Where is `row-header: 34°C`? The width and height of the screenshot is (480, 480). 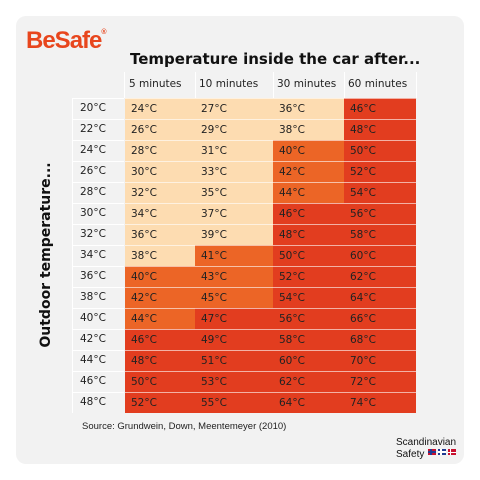
row-header: 34°C is located at coordinates (93, 255).